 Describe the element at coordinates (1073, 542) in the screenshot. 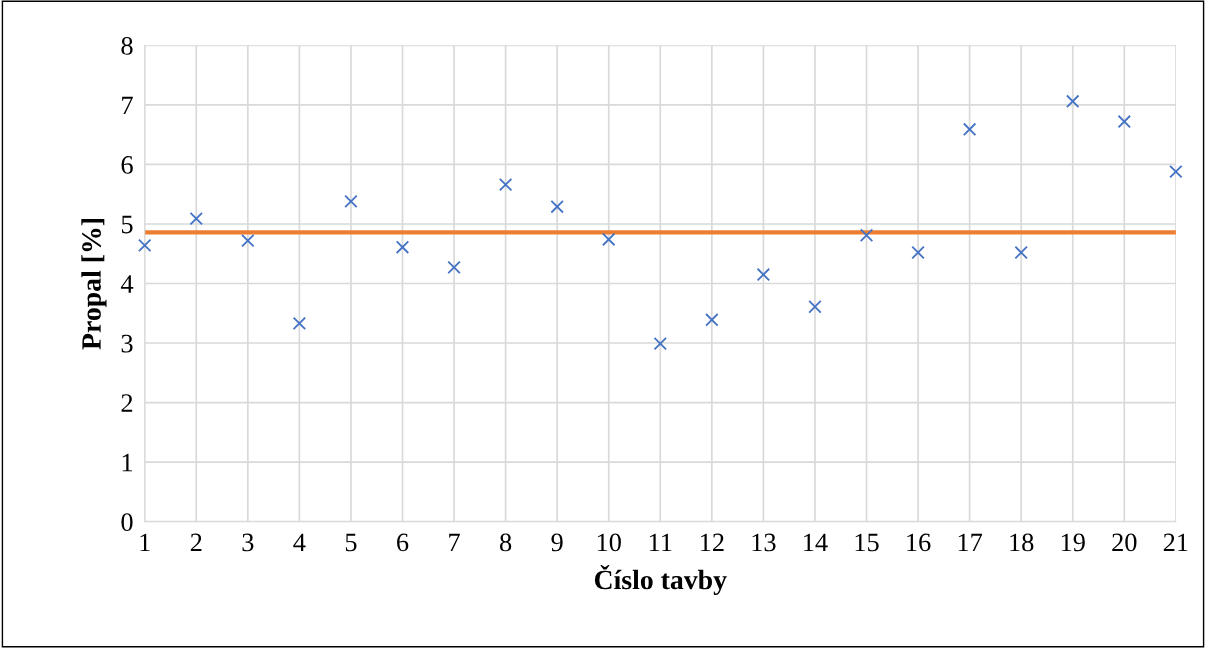

I see `x-tick-label: 19` at that location.